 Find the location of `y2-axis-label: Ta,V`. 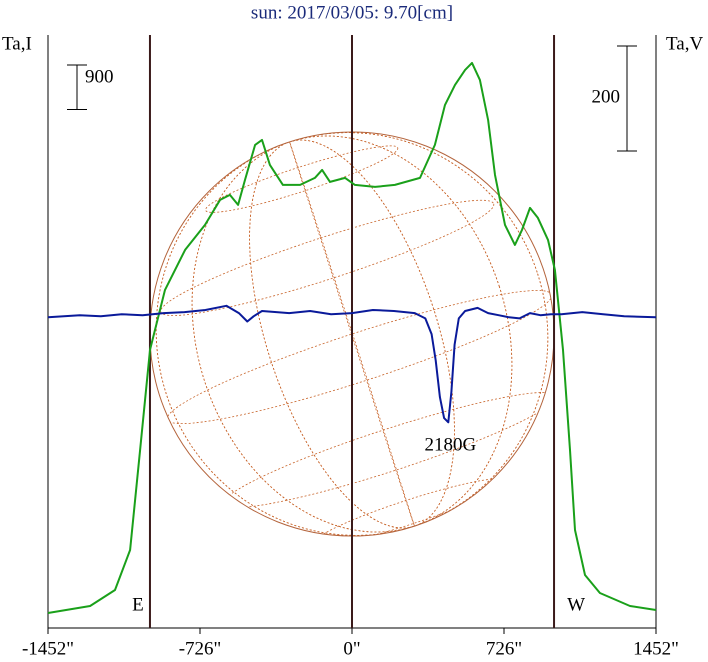

y2-axis-label: Ta,V is located at coordinates (684, 43).